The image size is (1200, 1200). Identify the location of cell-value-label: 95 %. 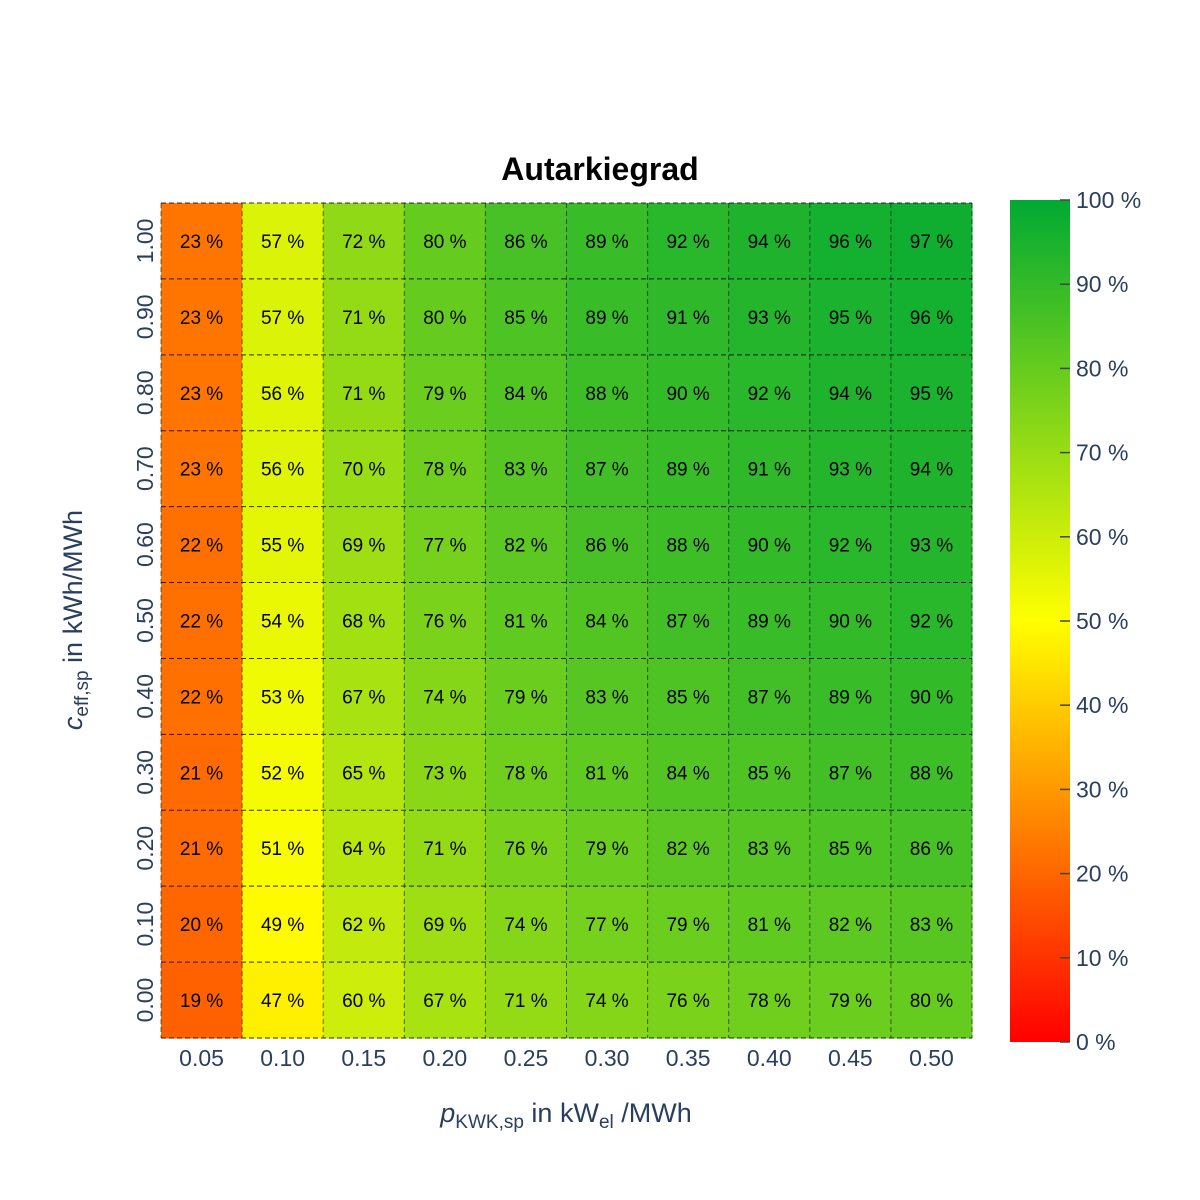
(850, 318).